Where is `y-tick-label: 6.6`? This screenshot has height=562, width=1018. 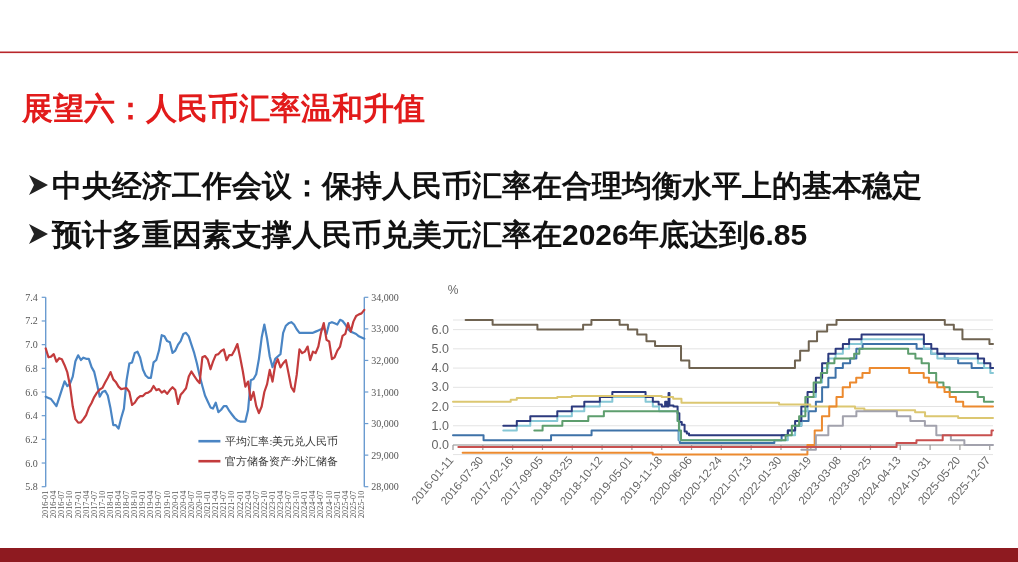
y-tick-label: 6.6 is located at coordinates (31, 392).